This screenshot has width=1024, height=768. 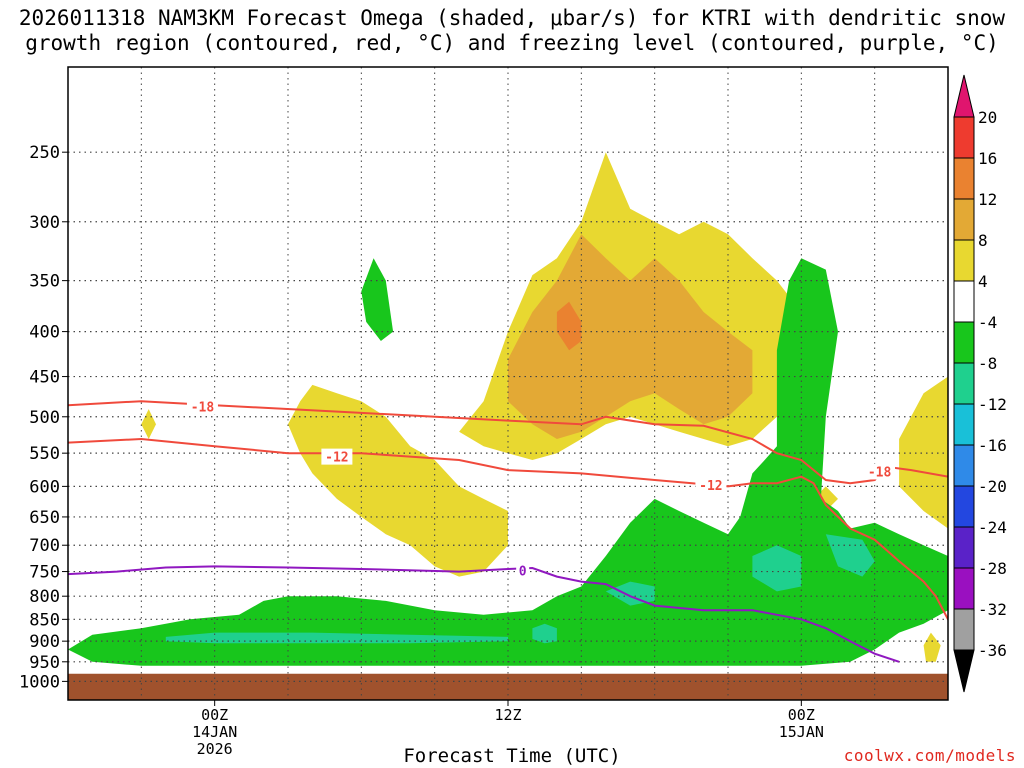 I want to click on contour-label-0: -18, so click(x=203, y=408).